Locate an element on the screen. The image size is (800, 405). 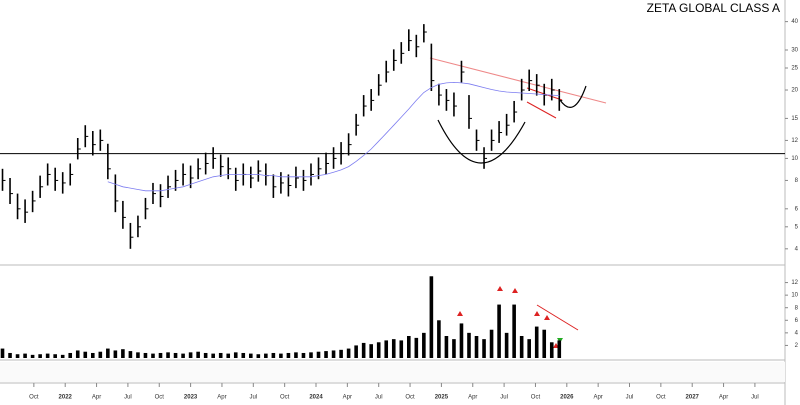
x-tick-label: 2022 is located at coordinates (66, 398).